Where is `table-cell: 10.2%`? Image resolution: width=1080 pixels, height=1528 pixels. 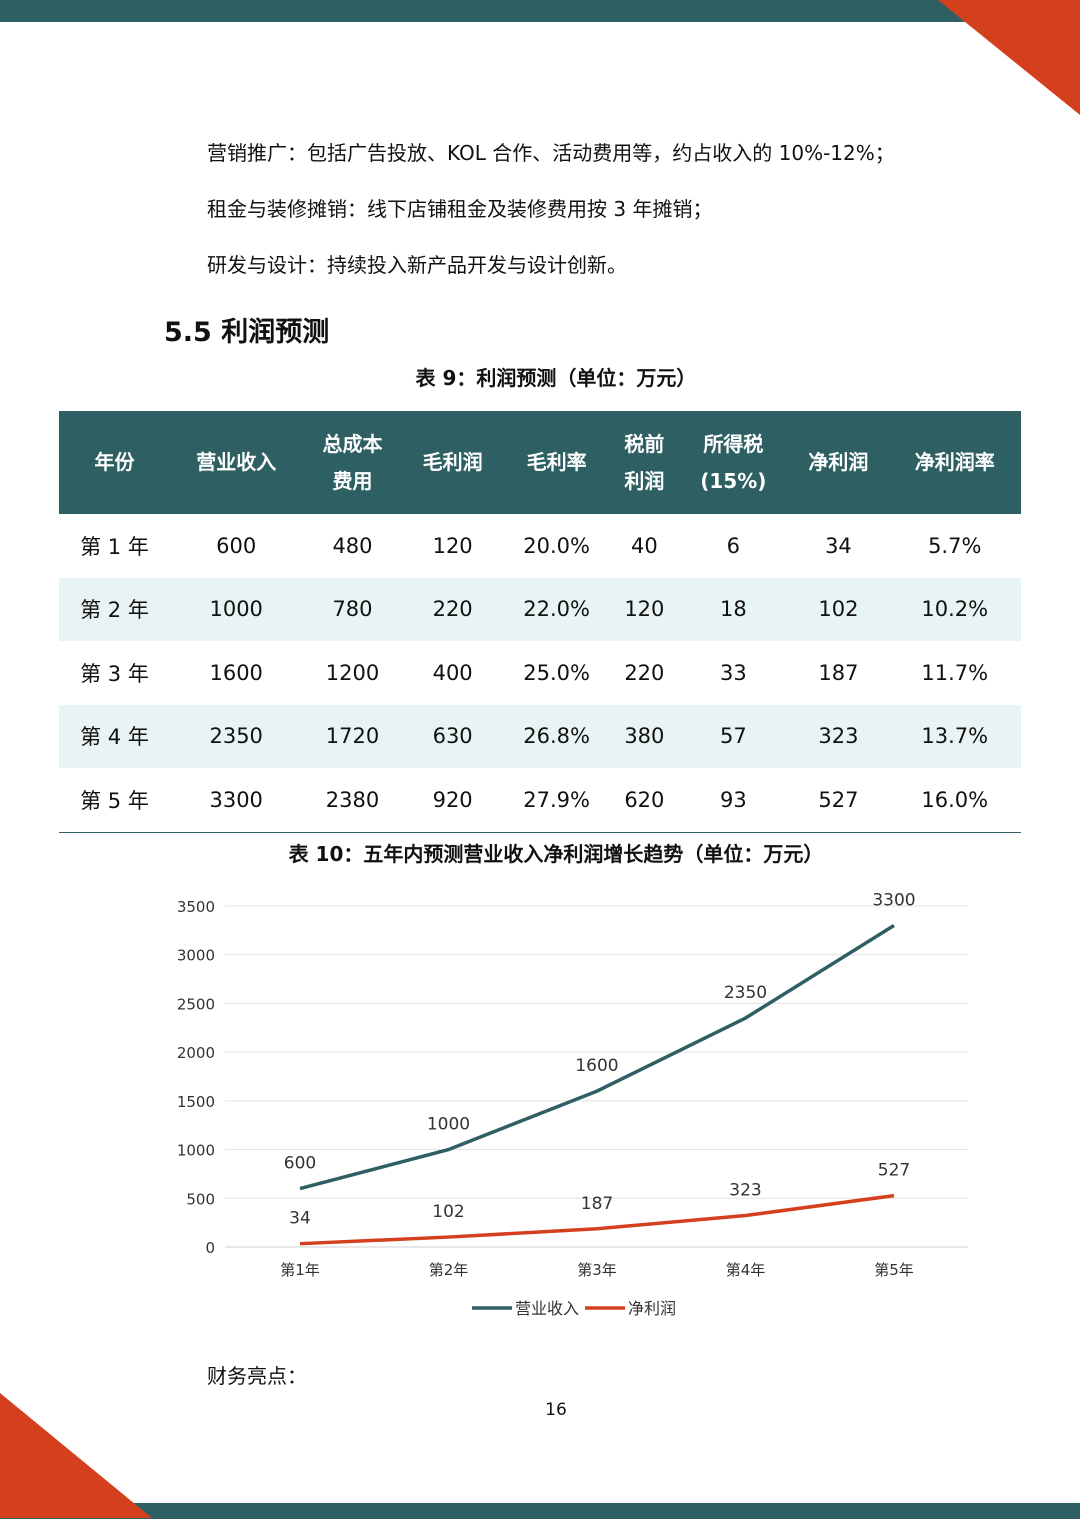
table-cell: 10.2% is located at coordinates (954, 609).